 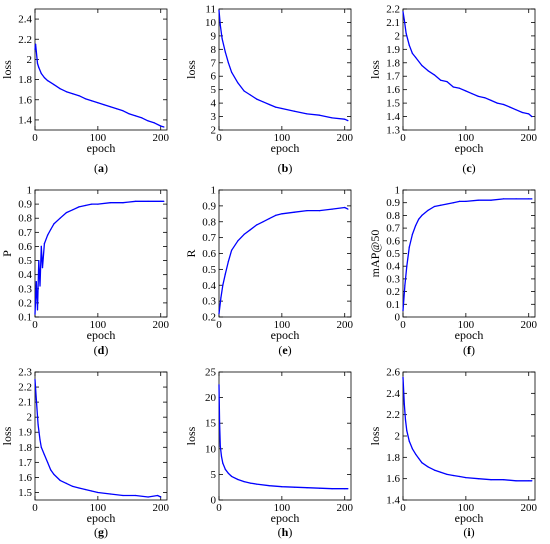 I want to click on y-tick-label: 1.9, so click(x=393, y=50).